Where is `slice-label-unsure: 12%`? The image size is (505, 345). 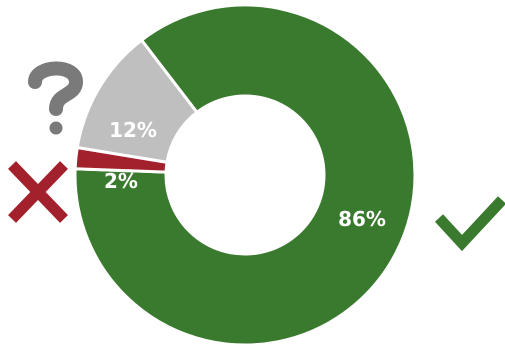 slice-label-unsure: 12% is located at coordinates (133, 130).